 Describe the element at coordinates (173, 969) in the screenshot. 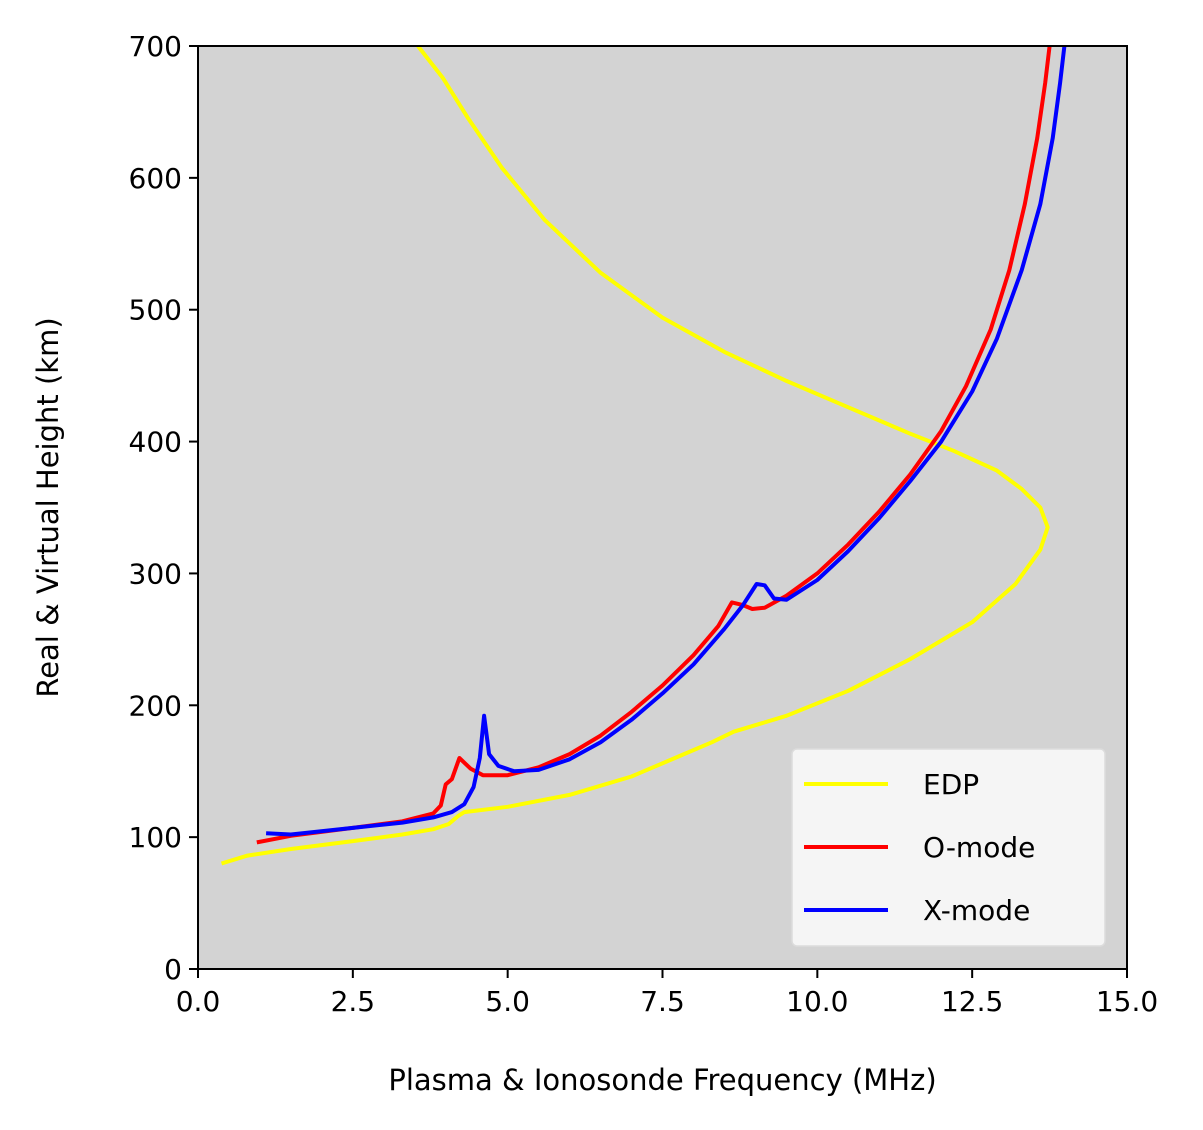

I see `y-tick-label: 0` at that location.